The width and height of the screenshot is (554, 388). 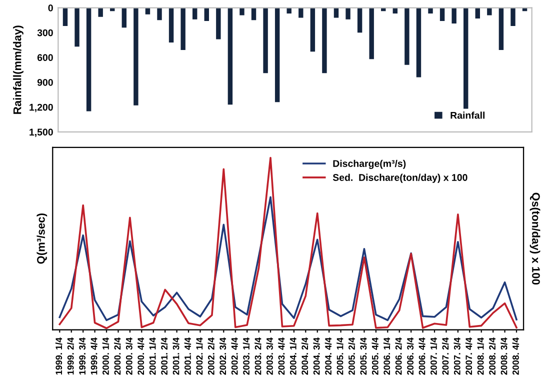 I want to click on legend-label: Discharge(m³/s), so click(x=369, y=164).